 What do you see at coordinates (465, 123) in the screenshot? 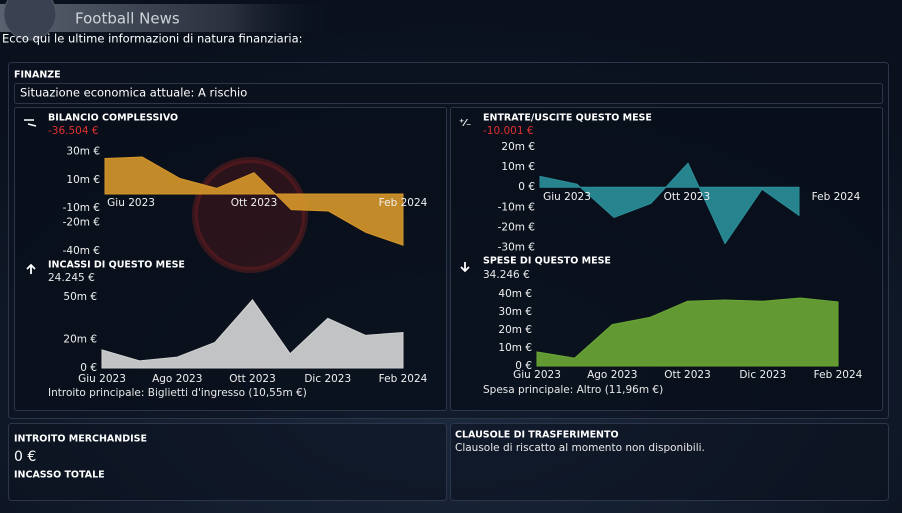
I see `ratio-icon: ⁺⁄₋` at bounding box center [465, 123].